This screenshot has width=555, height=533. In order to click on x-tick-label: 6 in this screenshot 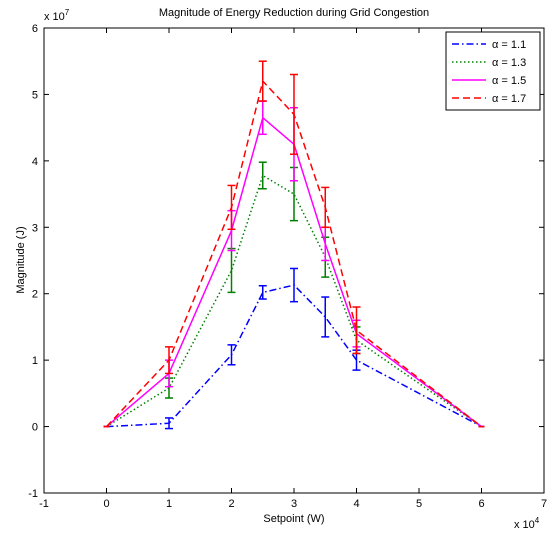, I will do `click(481, 504)`.